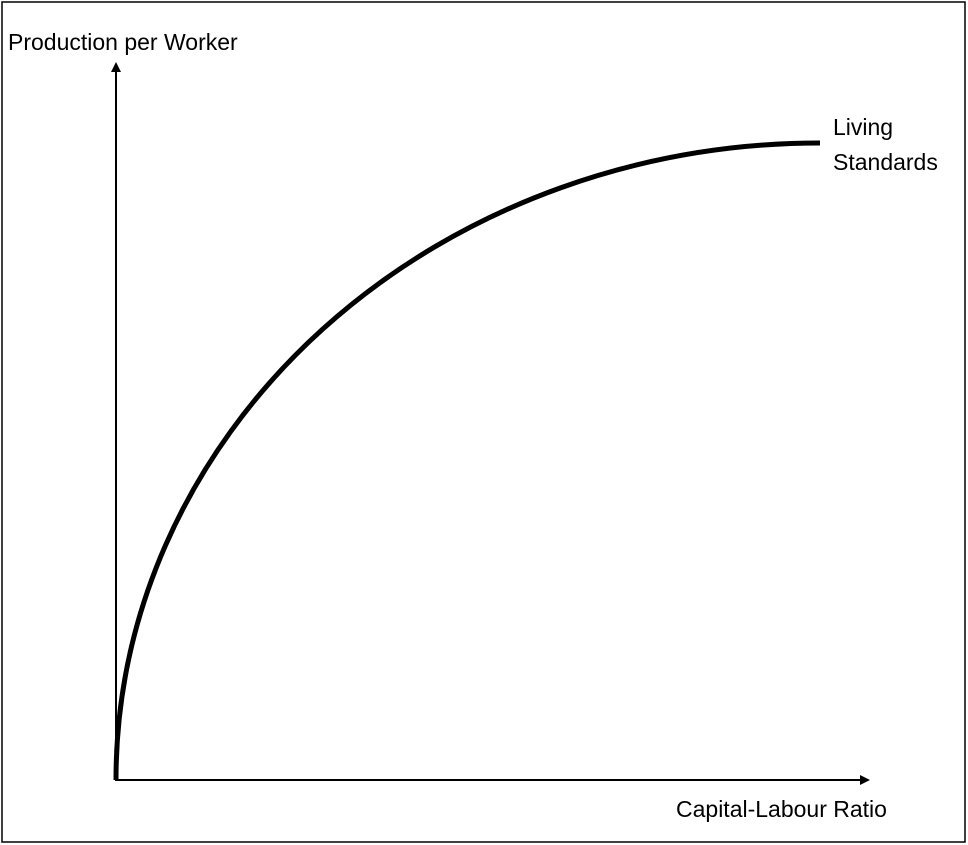 This screenshot has height=845, width=968. What do you see at coordinates (885, 162) in the screenshot?
I see `curve-label: Standards` at bounding box center [885, 162].